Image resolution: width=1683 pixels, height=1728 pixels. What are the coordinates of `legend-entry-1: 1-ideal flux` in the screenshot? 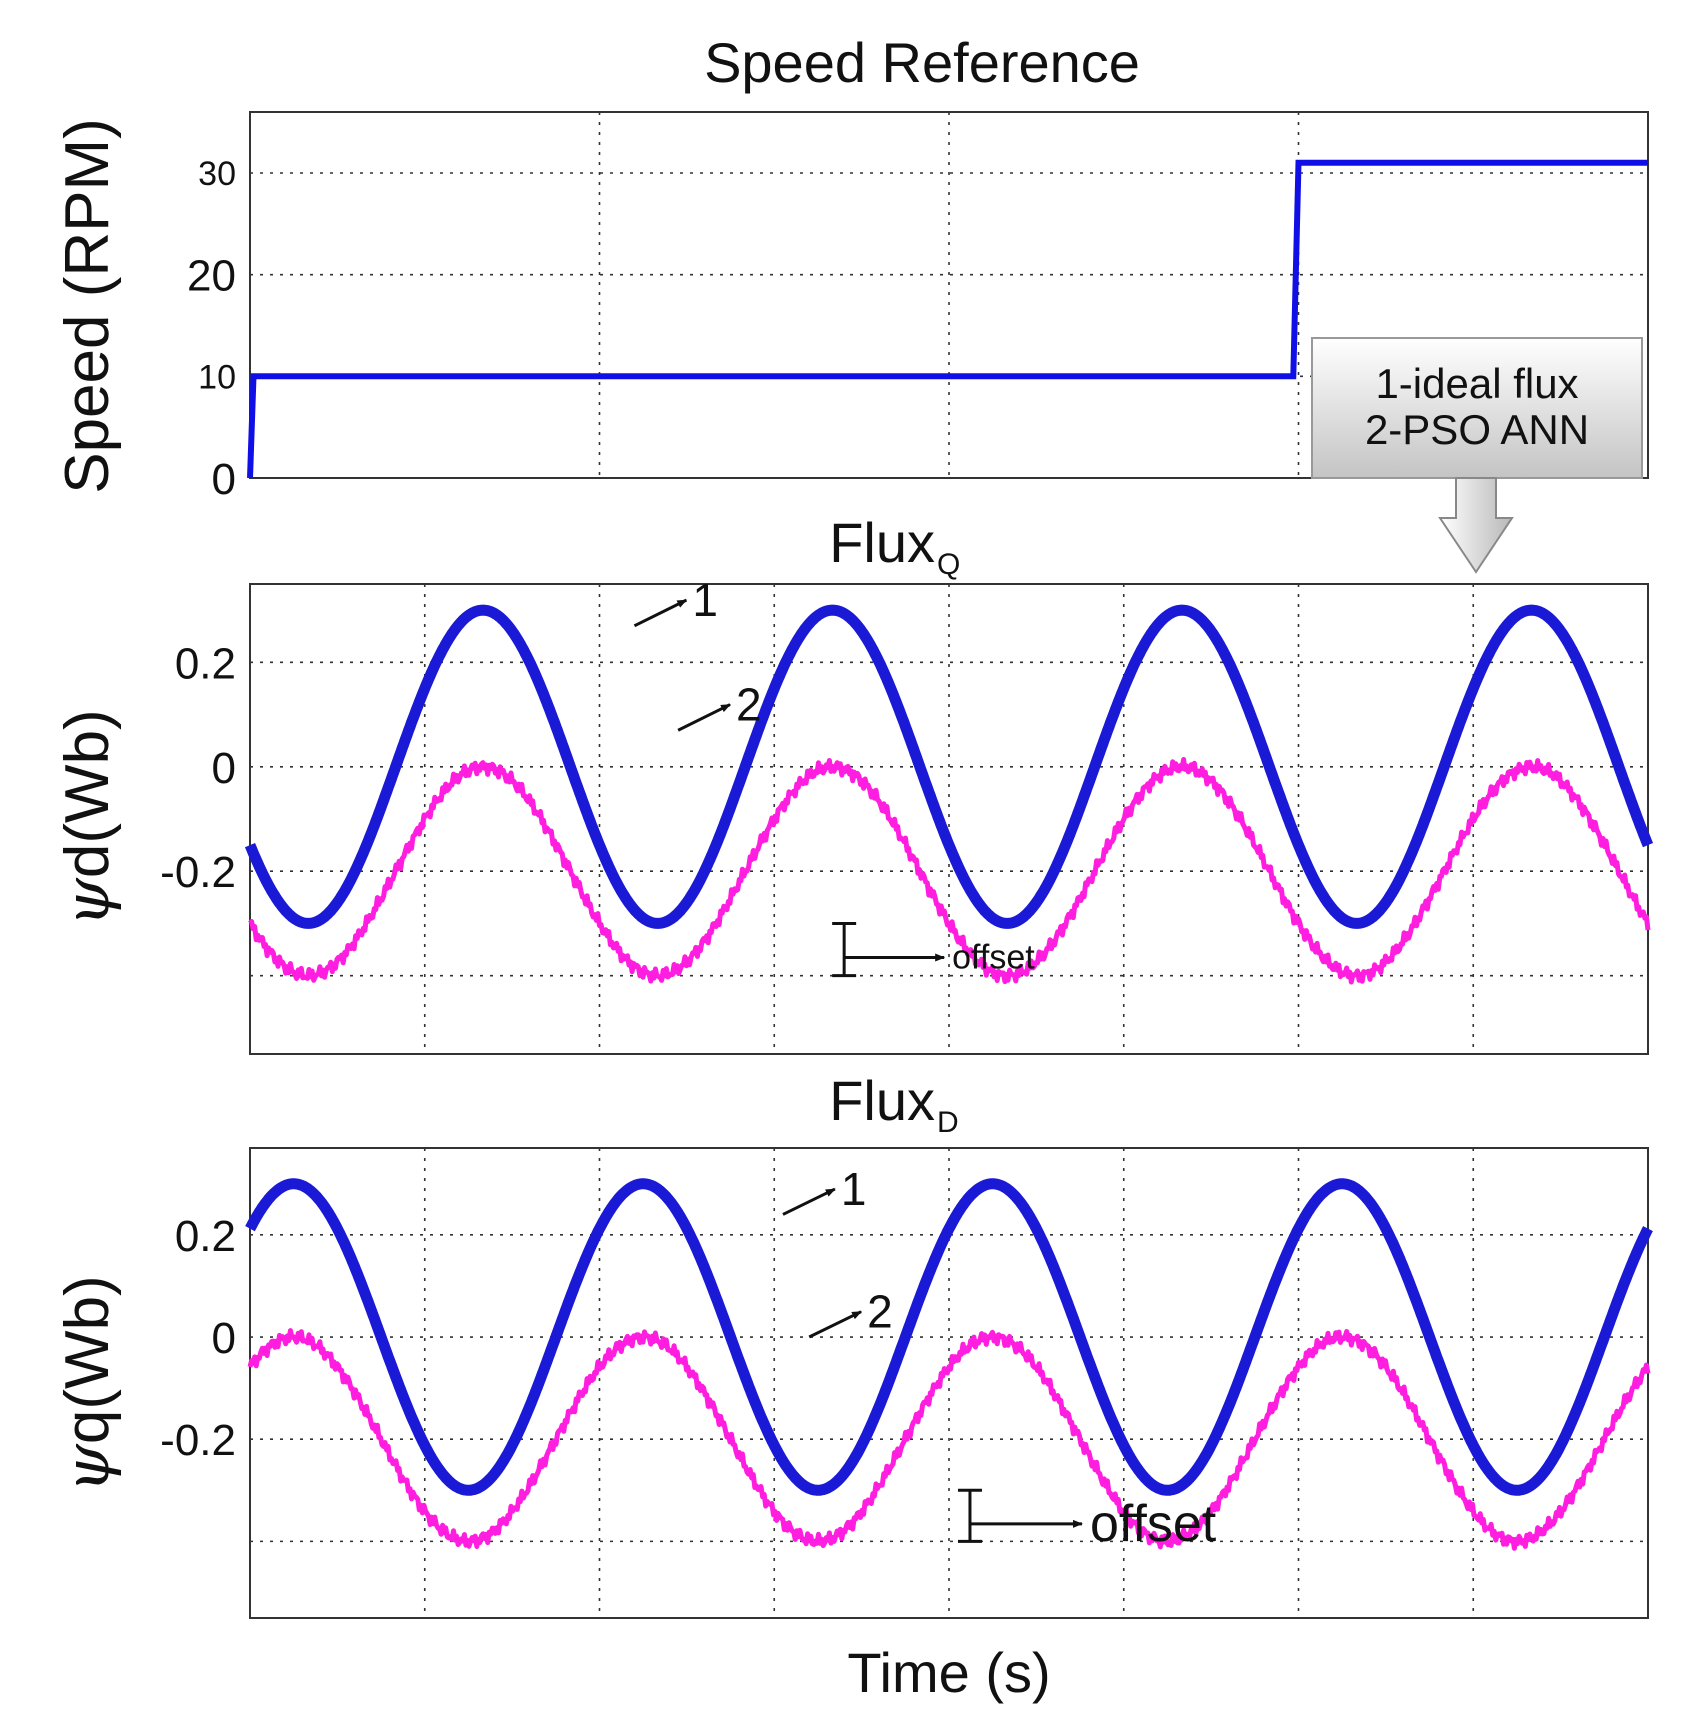 It's located at (1476, 383).